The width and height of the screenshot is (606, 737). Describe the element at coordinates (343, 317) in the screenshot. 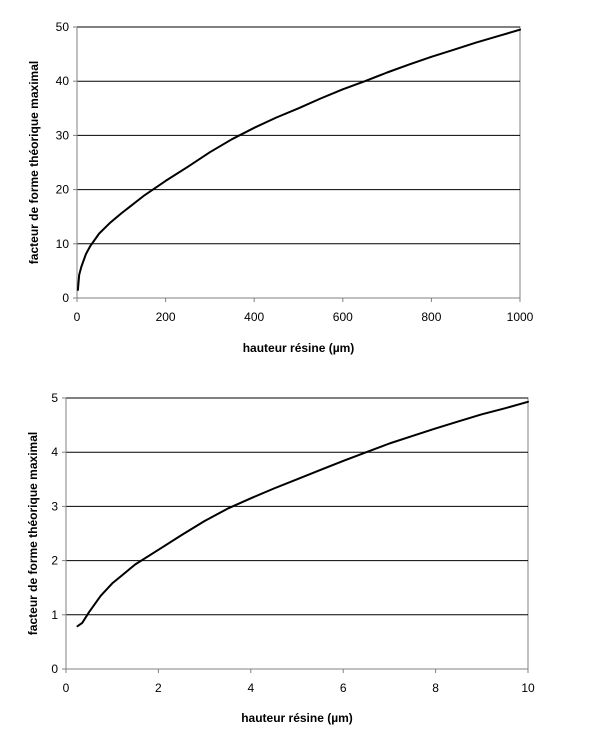

I see `x-tick-label: 600` at that location.